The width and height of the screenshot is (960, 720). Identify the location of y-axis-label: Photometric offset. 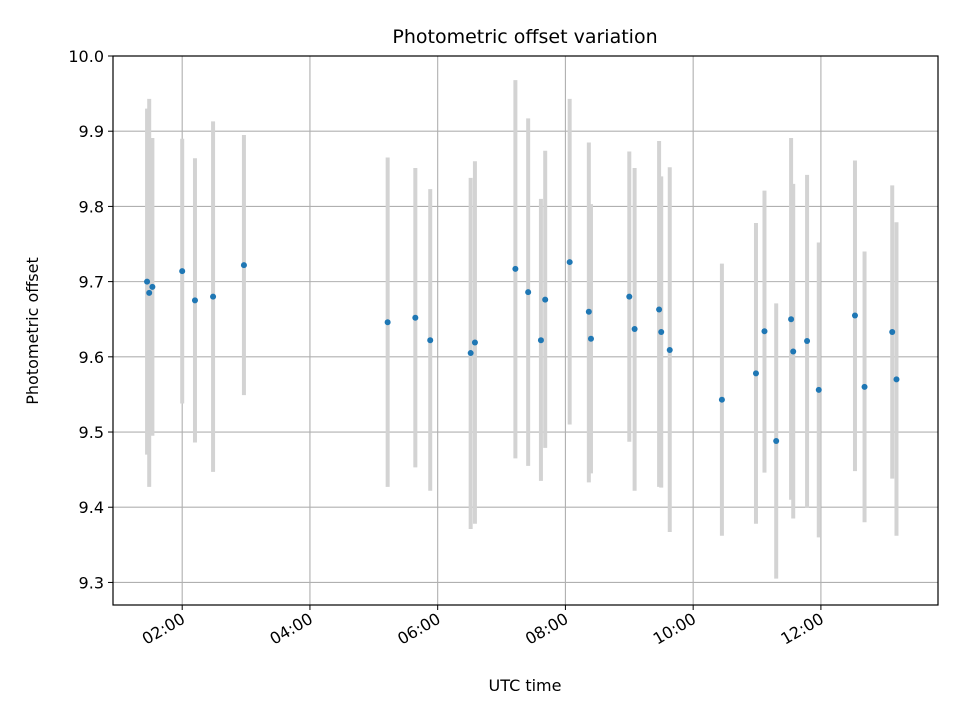
(32, 331).